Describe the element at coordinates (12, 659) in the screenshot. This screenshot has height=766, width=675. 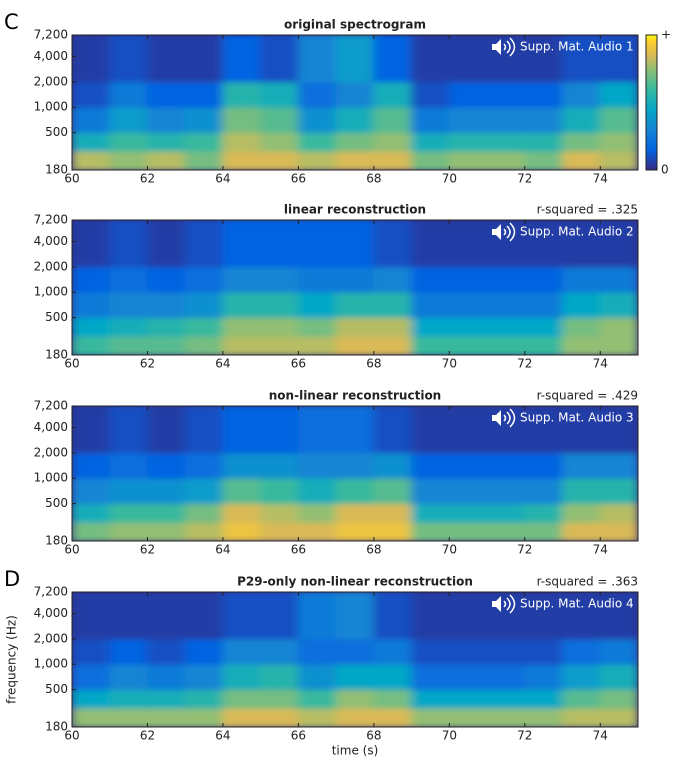
I see `y-axis-label: frequency (Hz)` at that location.